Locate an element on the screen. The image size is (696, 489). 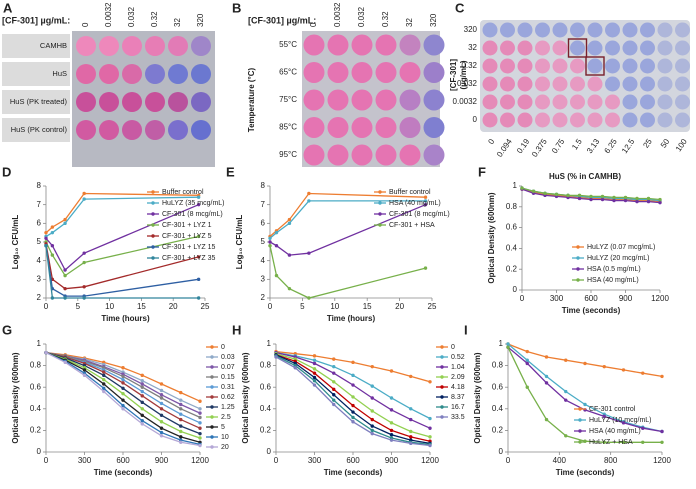
x-axis-label: Time (hours) is located at coordinates (351, 318).